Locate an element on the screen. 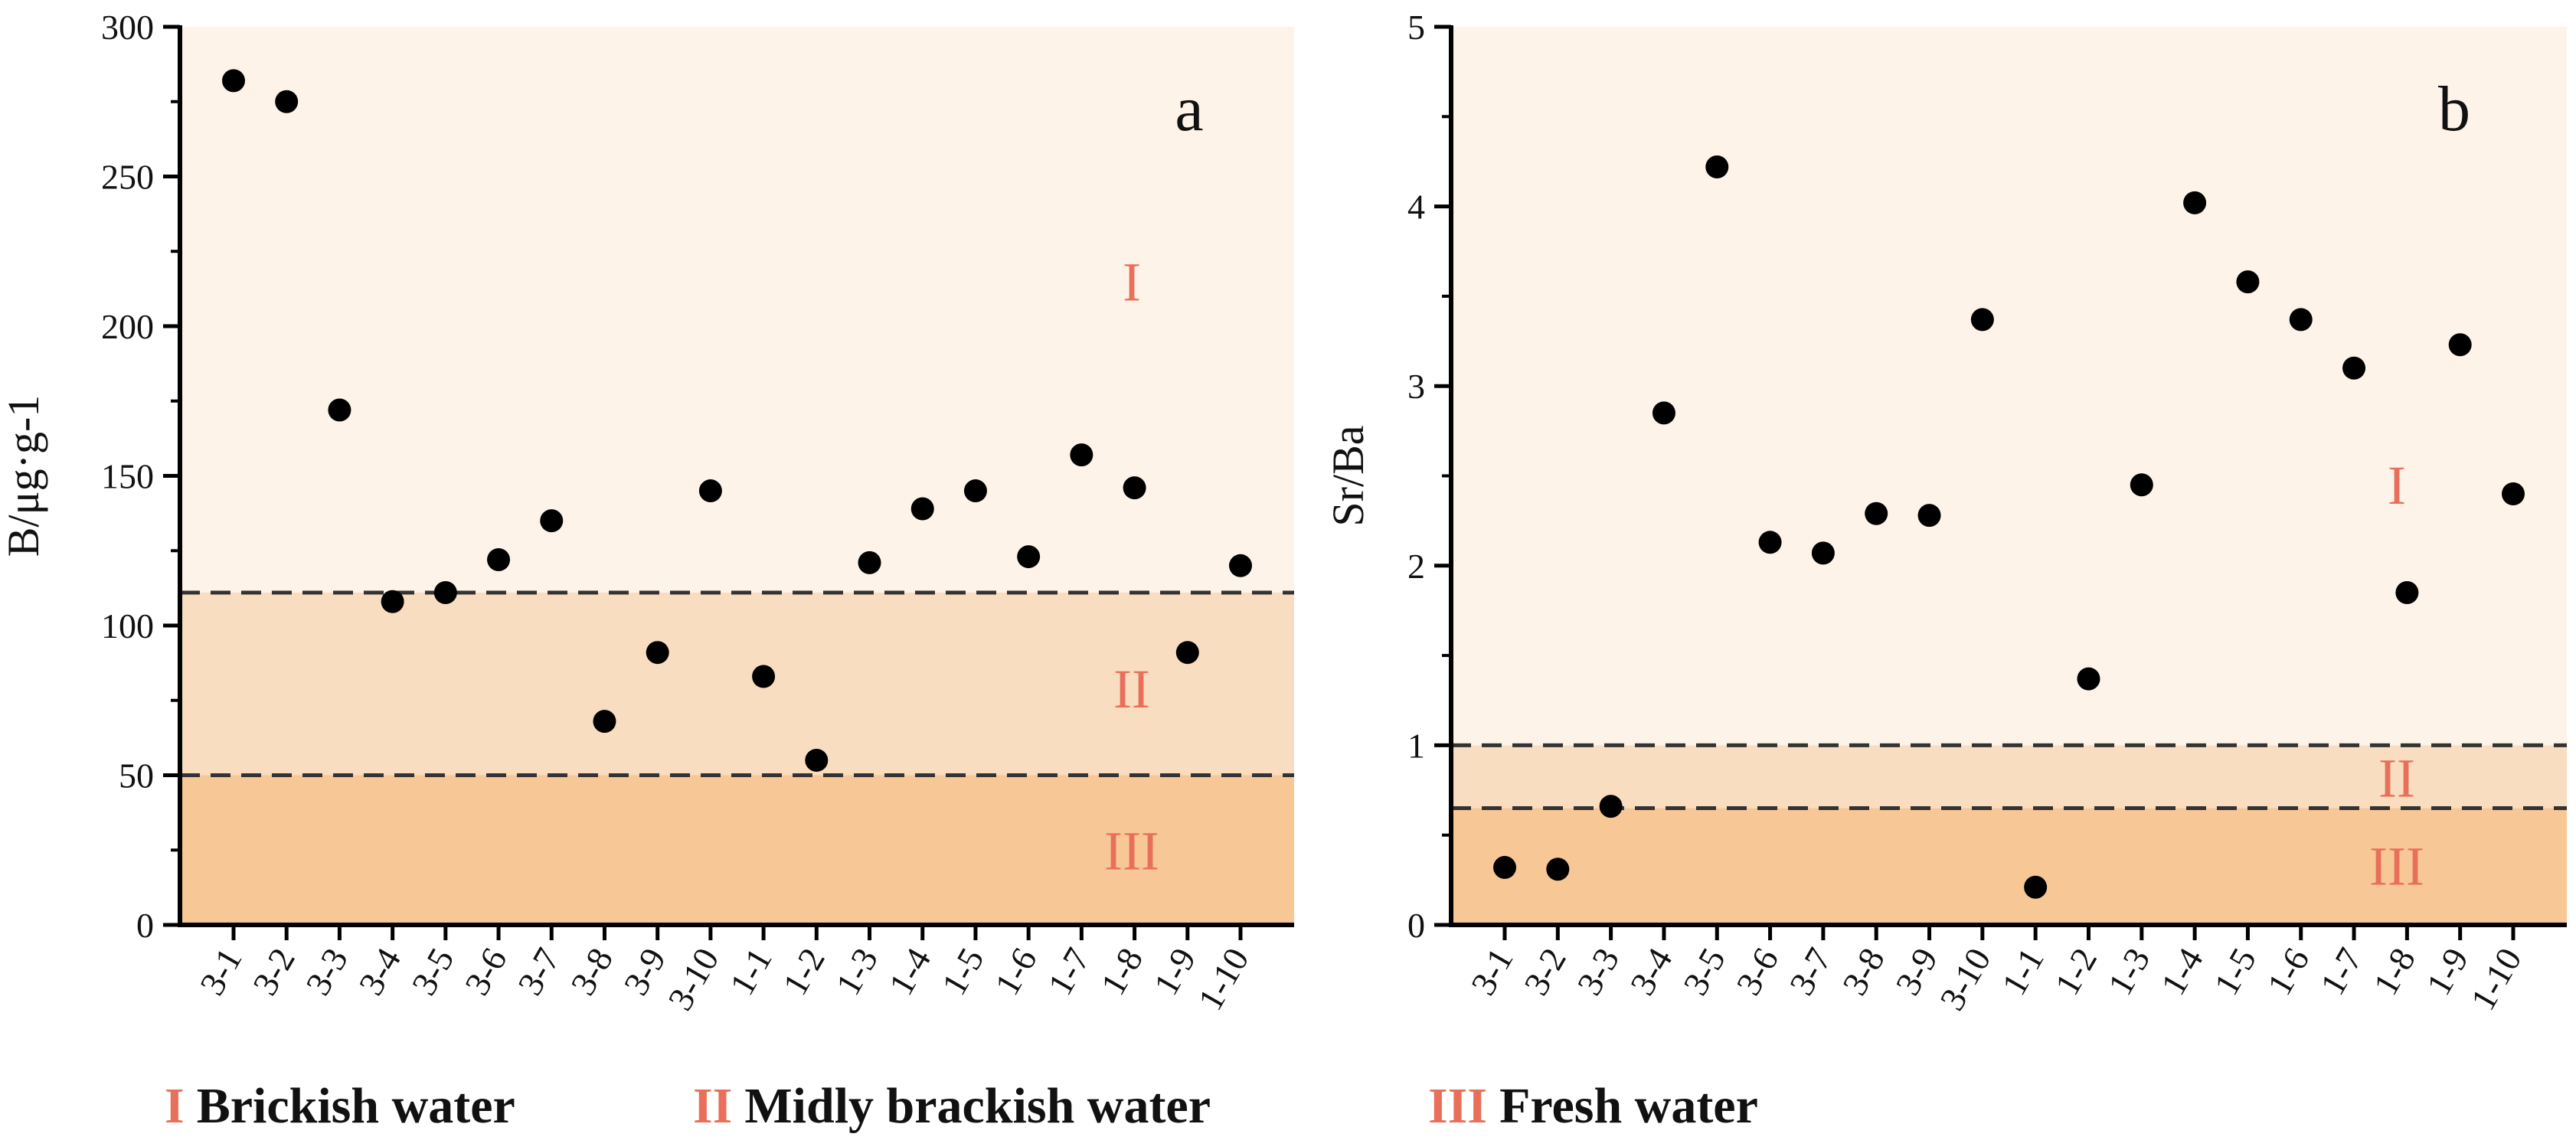 Image resolution: width=2576 pixels, height=1137 pixels. zone-II-band is located at coordinates (737, 684).